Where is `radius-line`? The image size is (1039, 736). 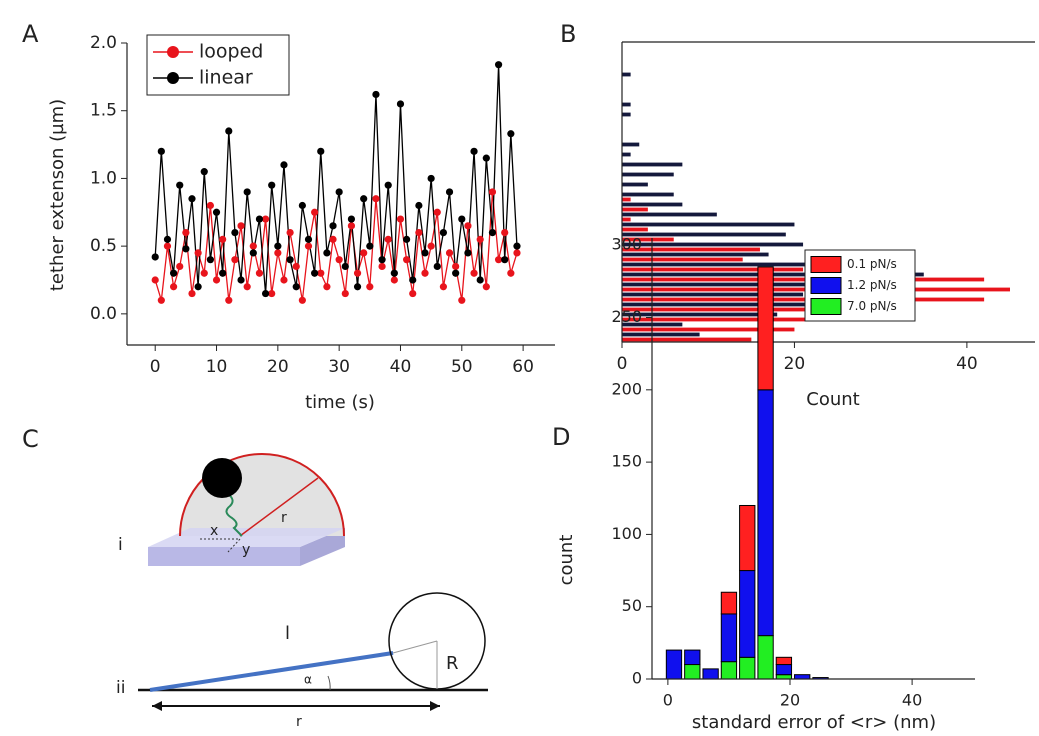
radius-line is located at coordinates (279, 507).